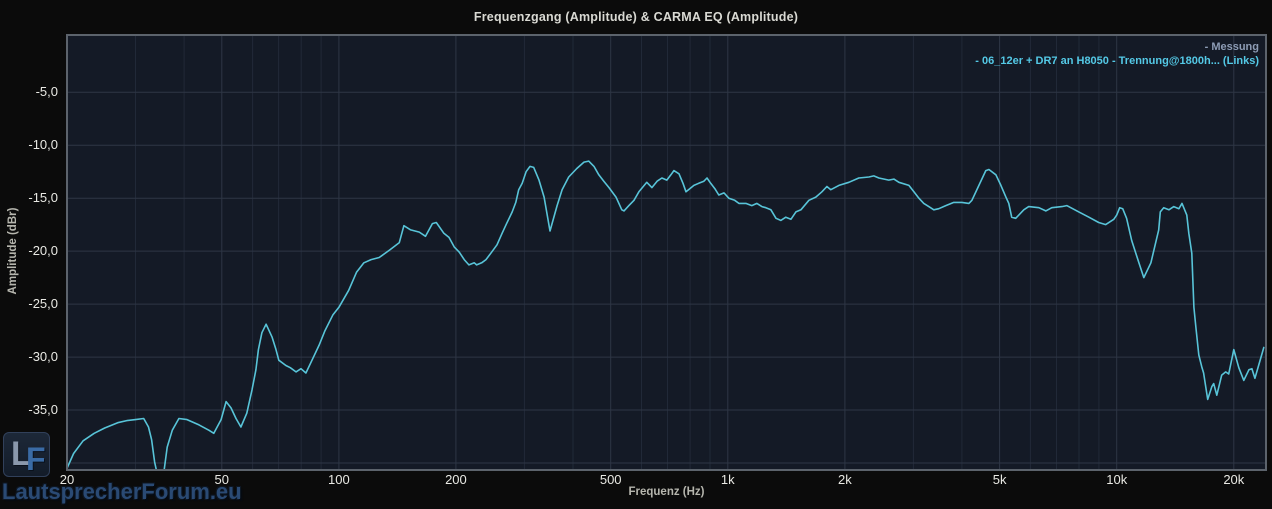 The width and height of the screenshot is (1272, 509). I want to click on lautsprecherforum-logo: L F, so click(26, 454).